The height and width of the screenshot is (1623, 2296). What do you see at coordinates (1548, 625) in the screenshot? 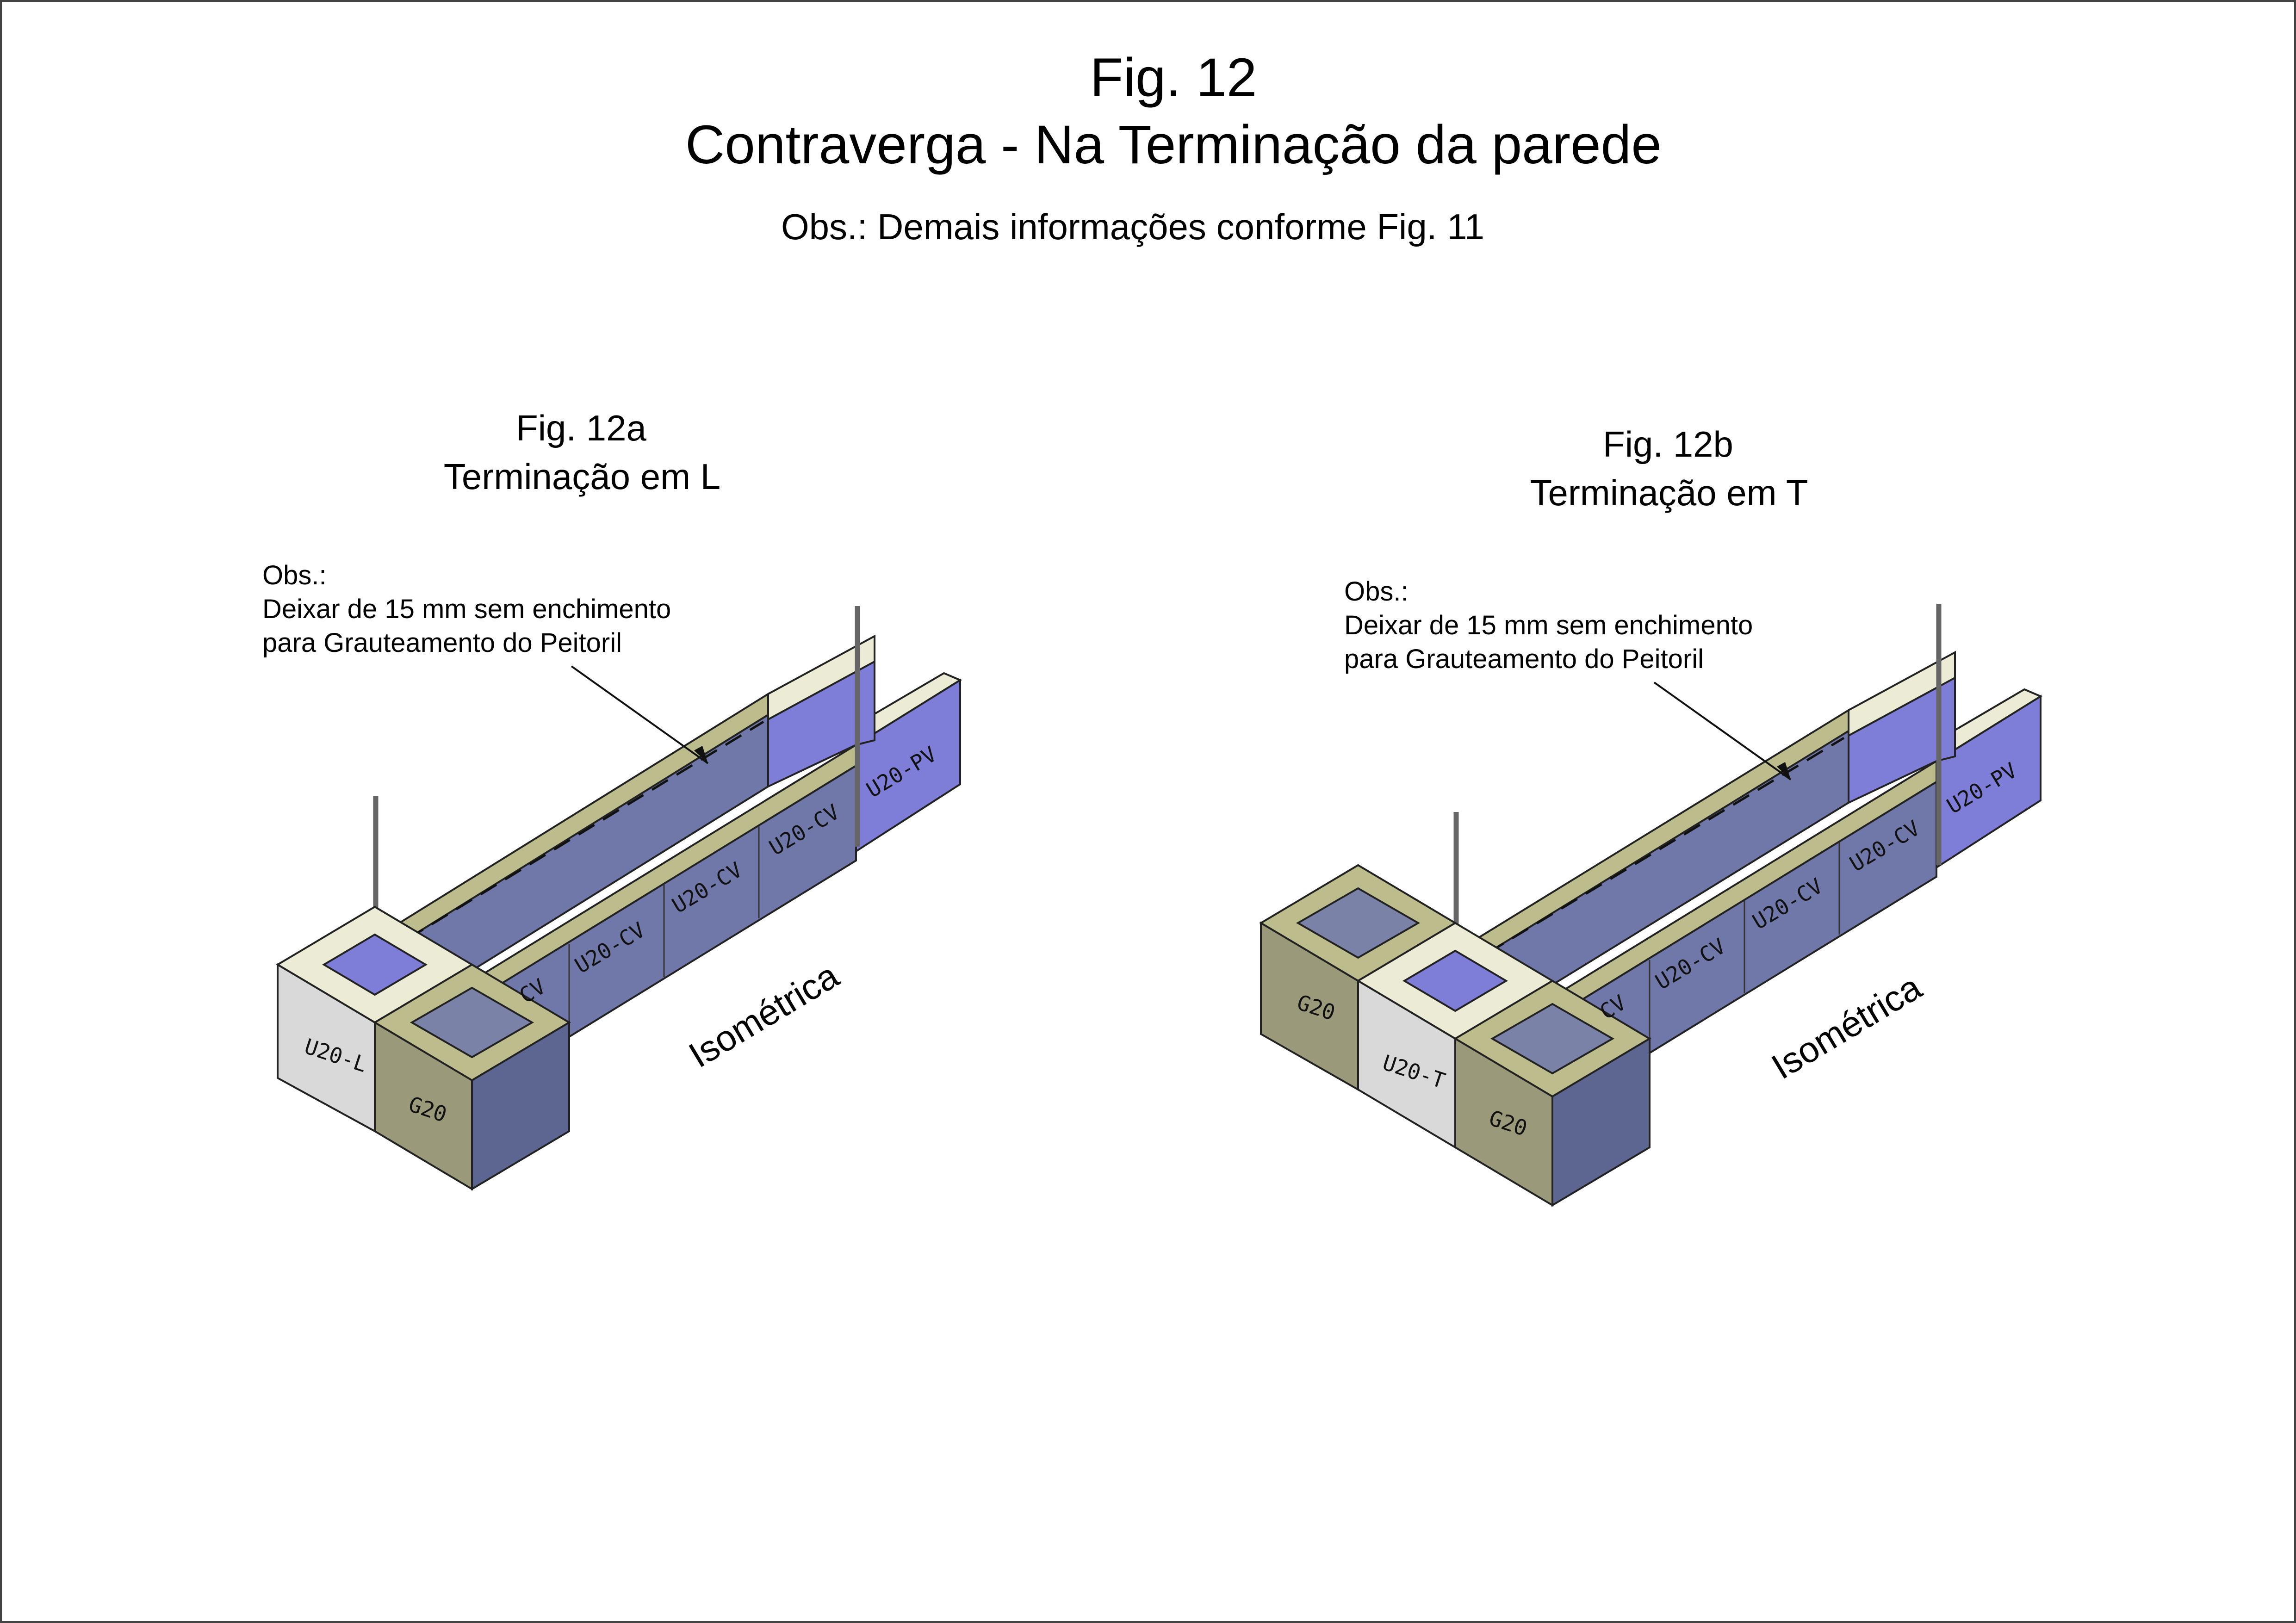
I see `fig-12b-obs-line1: Deixar de 15 mm sem enchimento` at bounding box center [1548, 625].